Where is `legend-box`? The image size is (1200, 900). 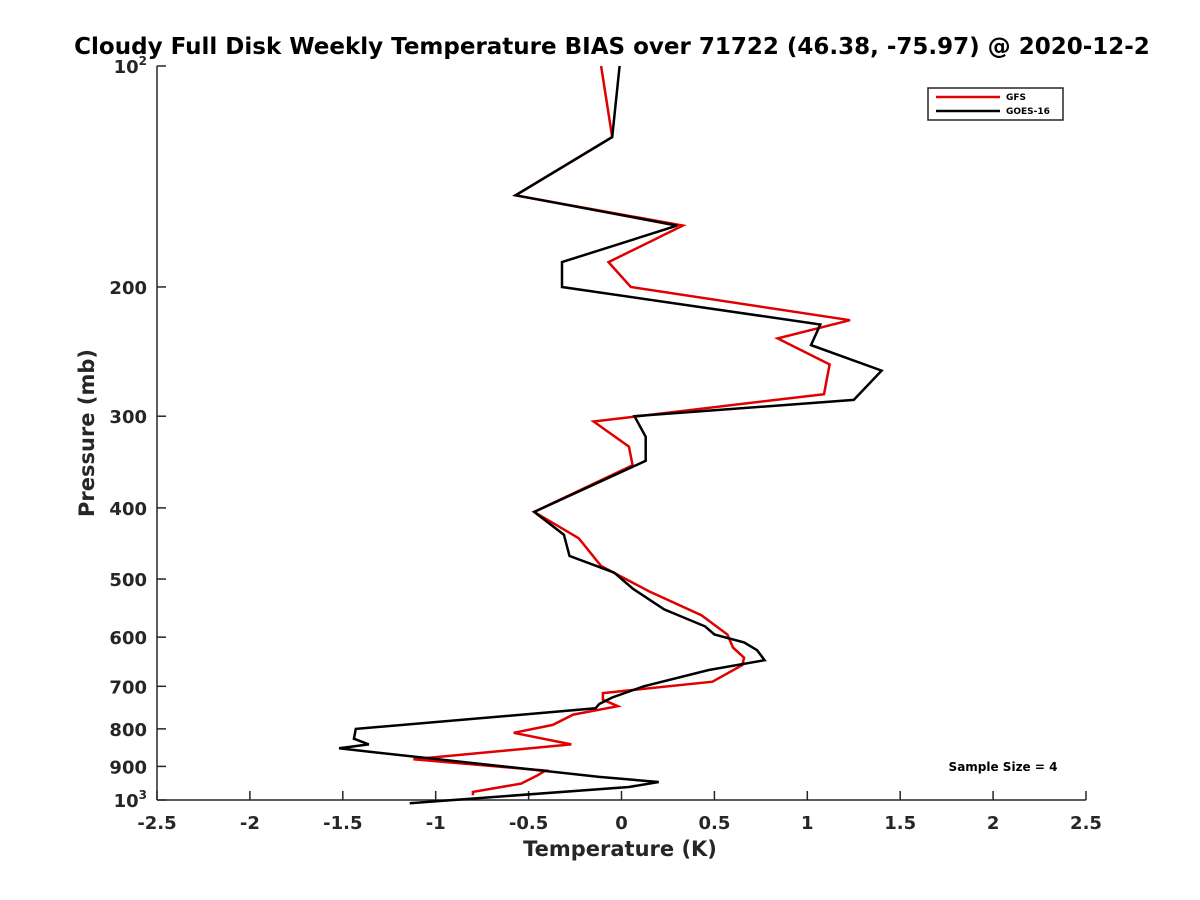 legend-box is located at coordinates (995, 104).